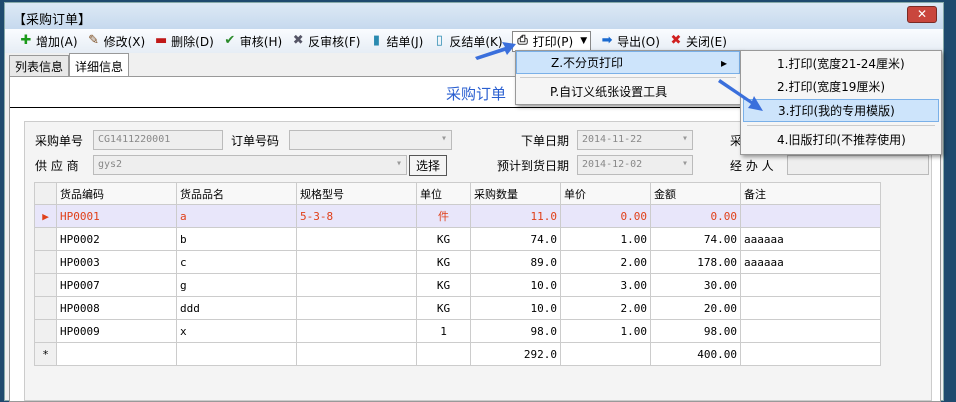 The height and width of the screenshot is (402, 956). I want to click on arrow-to-submenu, so click(740, 95).